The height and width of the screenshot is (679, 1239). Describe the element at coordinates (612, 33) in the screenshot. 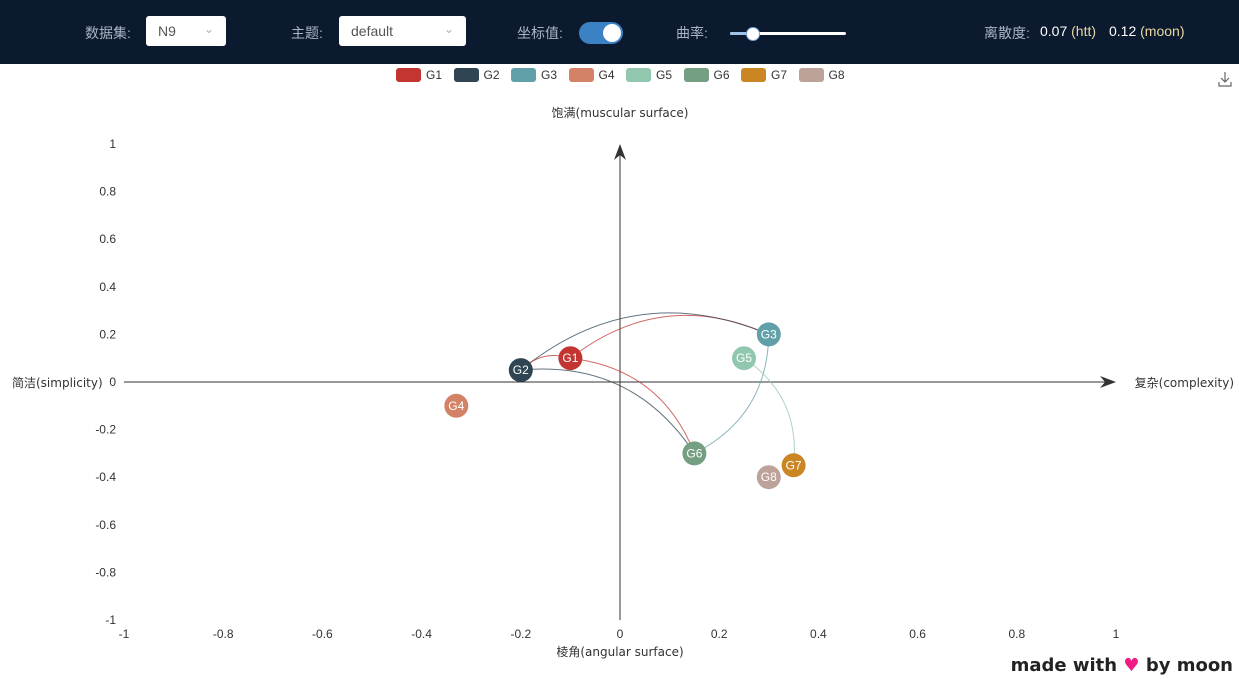

I see `toggle-knob` at that location.